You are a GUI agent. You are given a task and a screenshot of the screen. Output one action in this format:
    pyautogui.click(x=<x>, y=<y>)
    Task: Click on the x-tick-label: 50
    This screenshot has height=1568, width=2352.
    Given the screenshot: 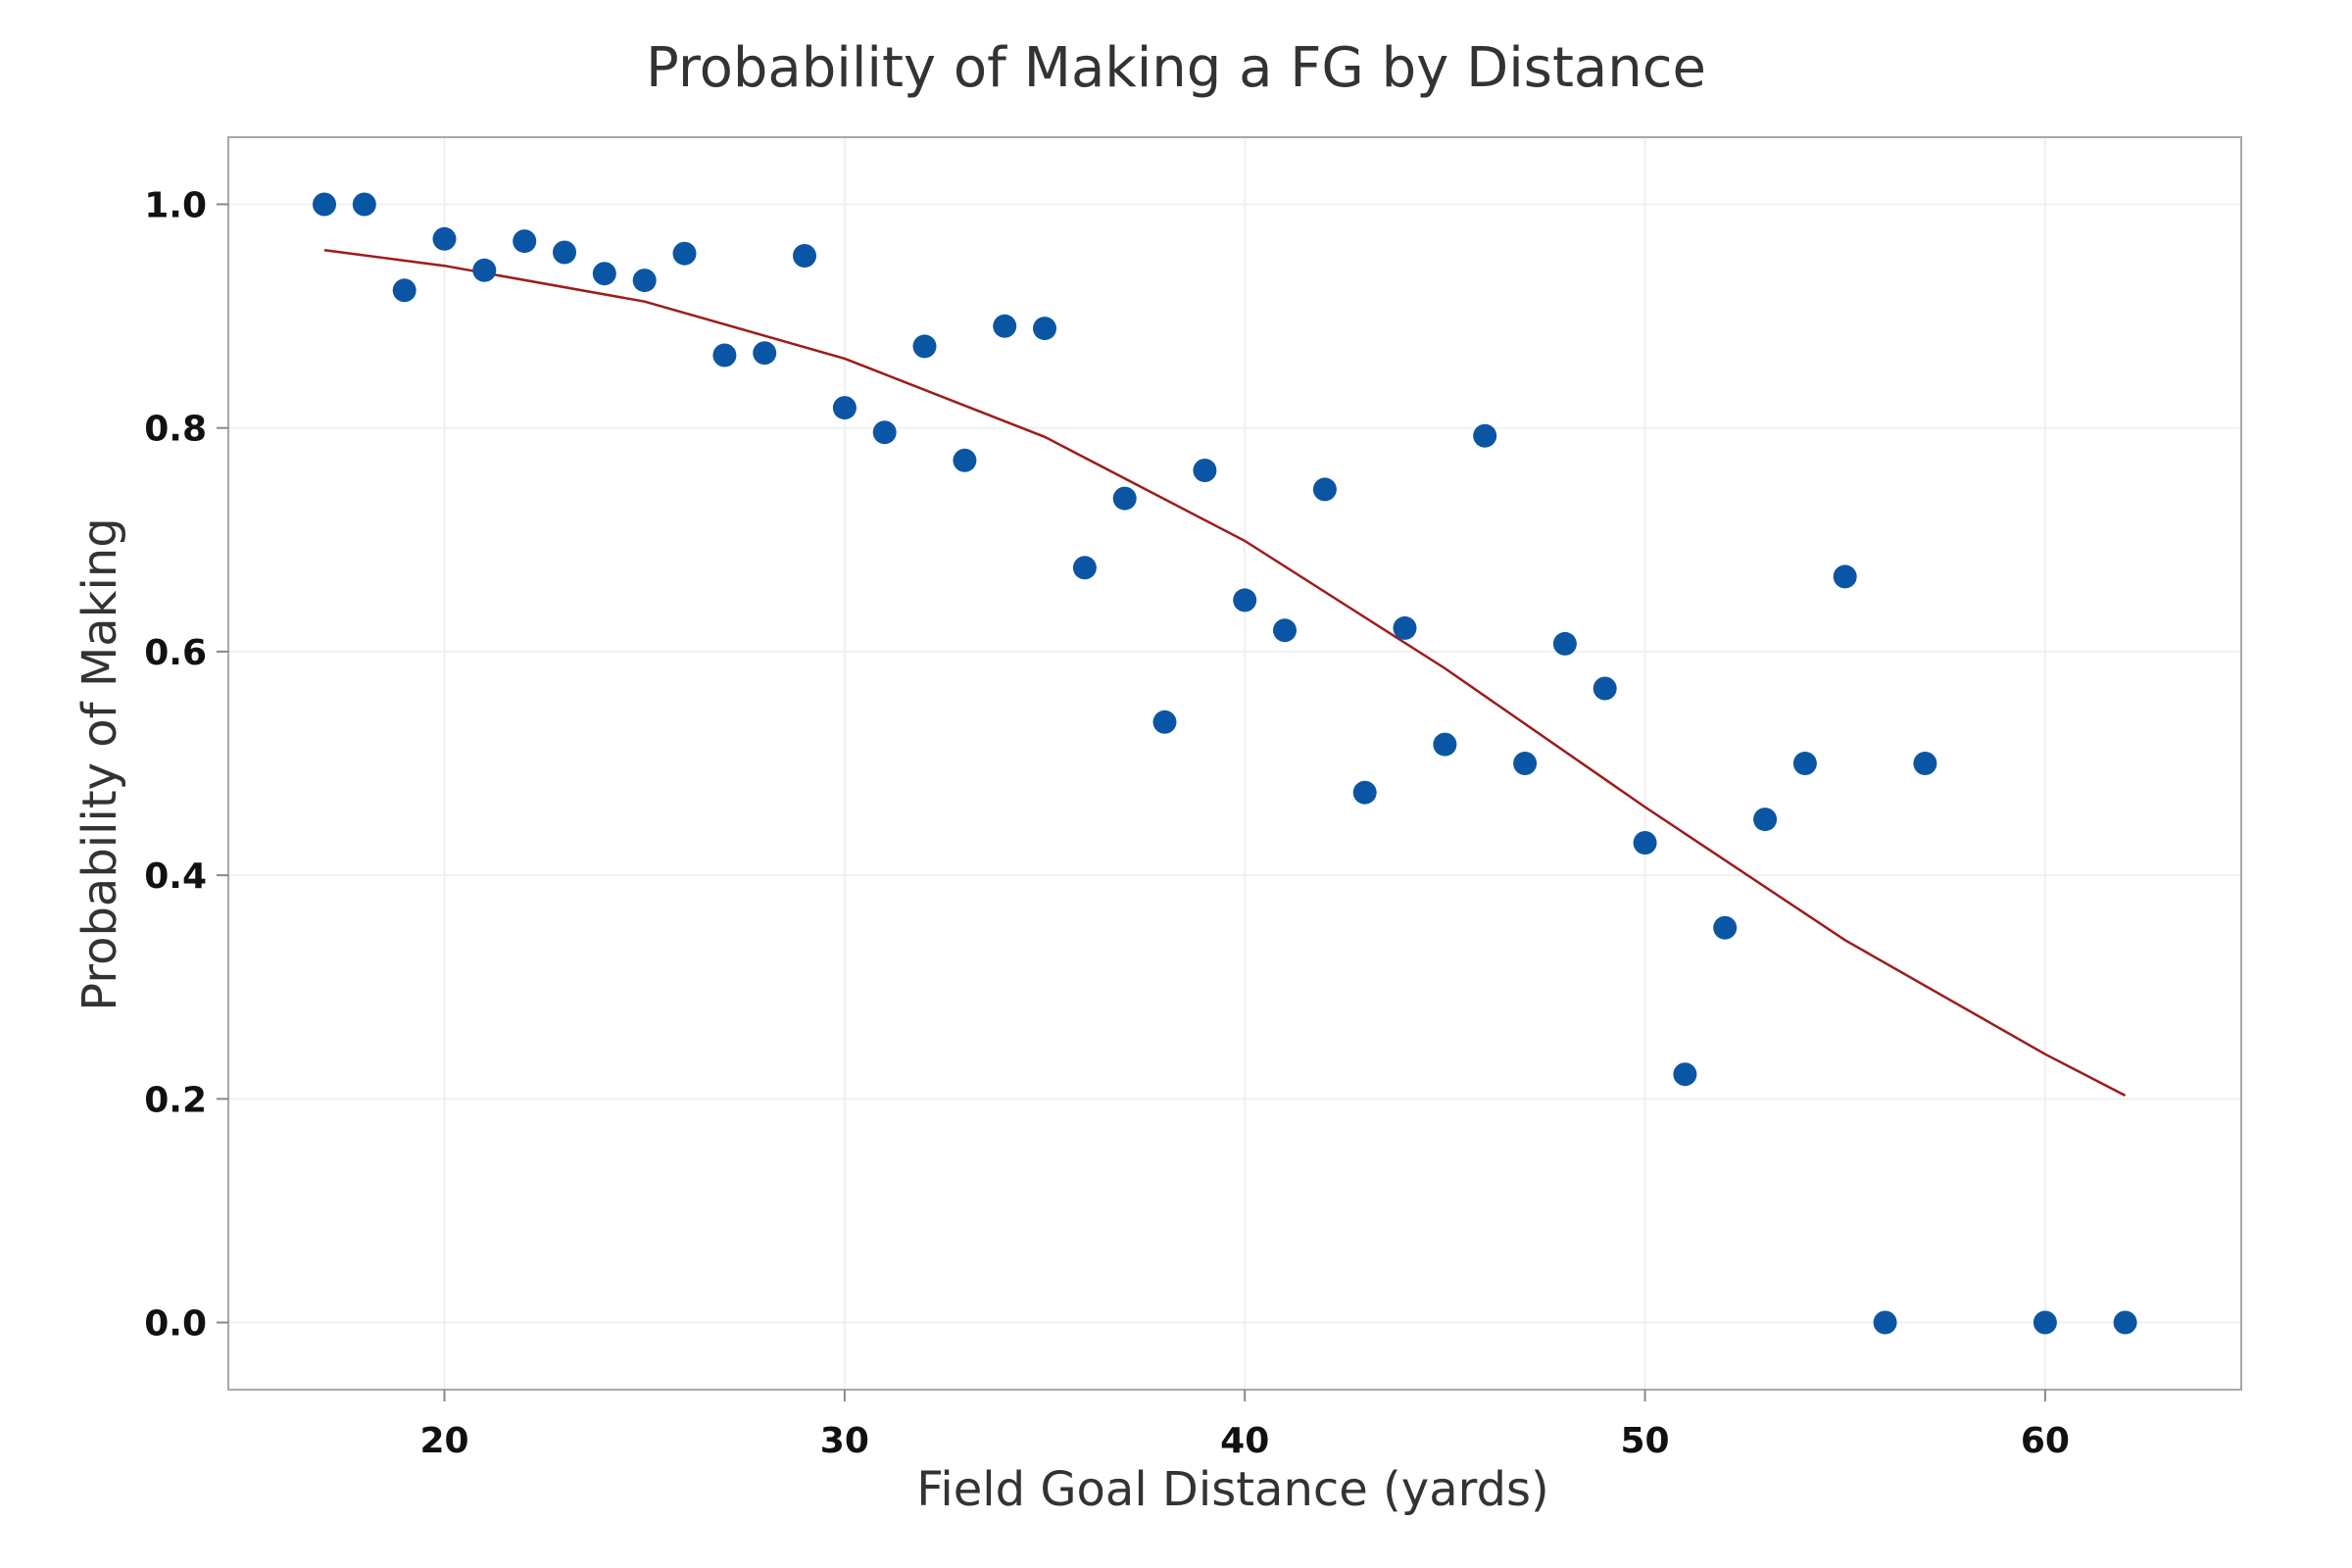 What is the action you would take?
    pyautogui.click(x=1645, y=1441)
    